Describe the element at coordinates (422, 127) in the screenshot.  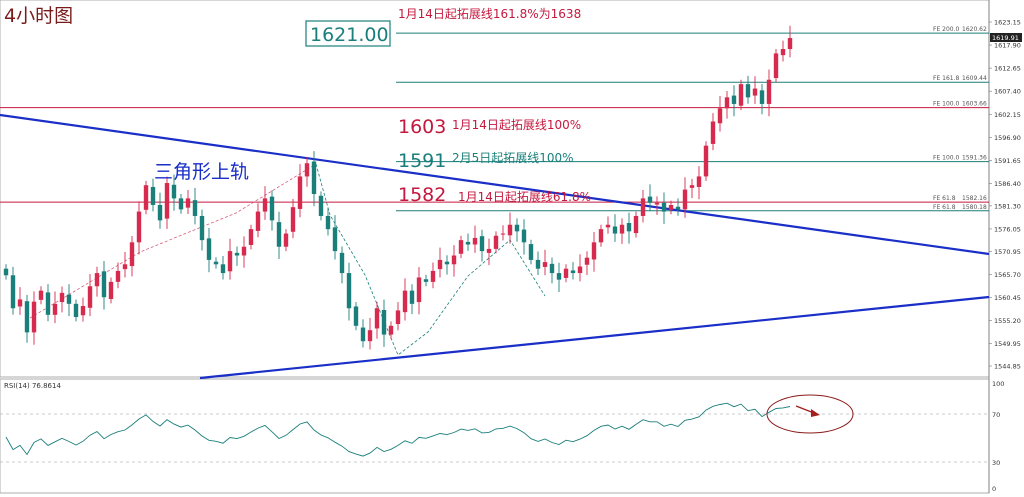
I see `label-1603-price: 1603` at that location.